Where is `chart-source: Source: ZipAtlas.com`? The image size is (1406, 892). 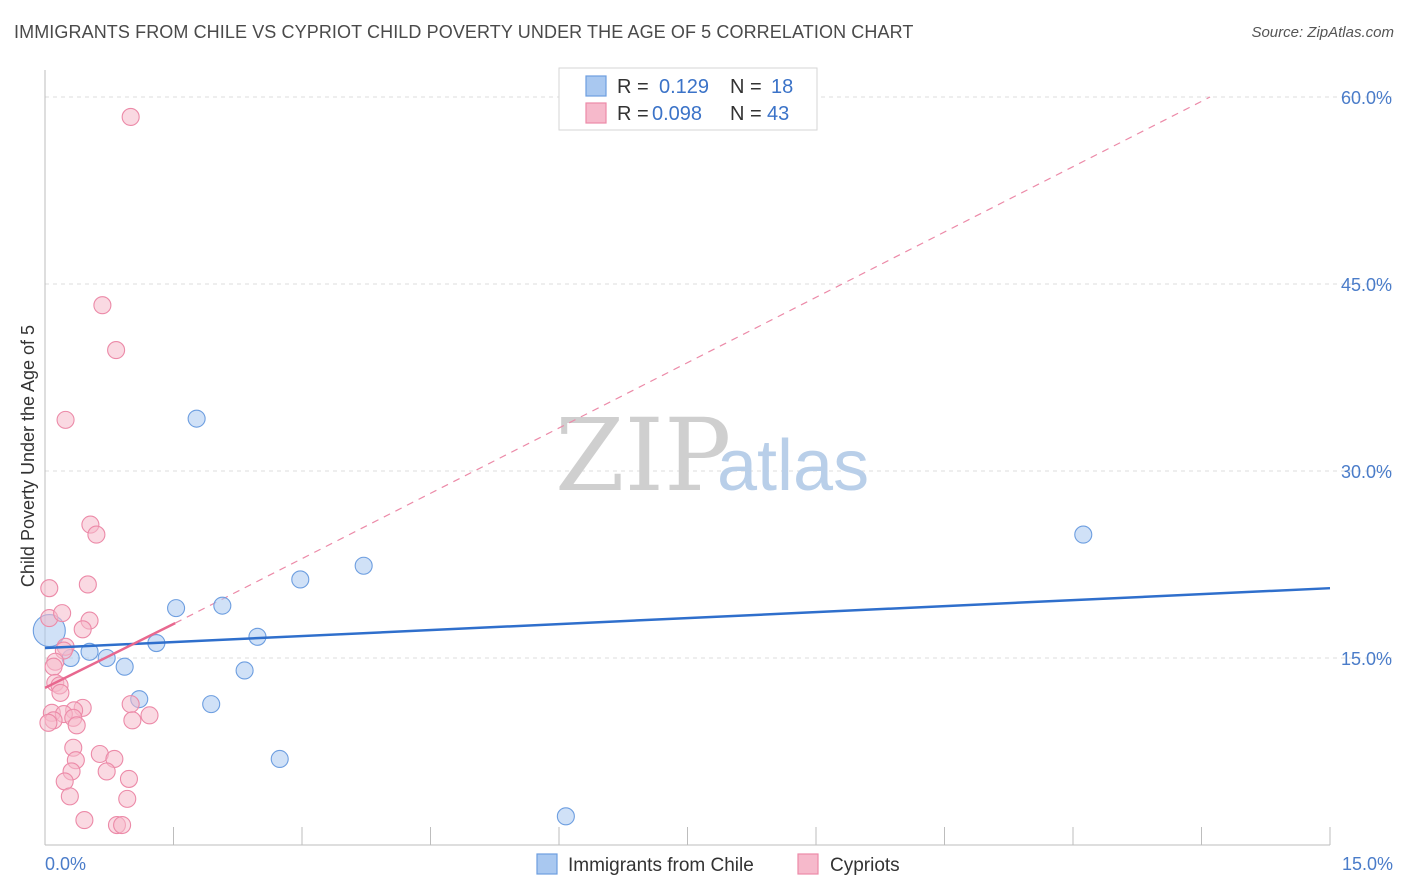 chart-source: Source: ZipAtlas.com is located at coordinates (1322, 32).